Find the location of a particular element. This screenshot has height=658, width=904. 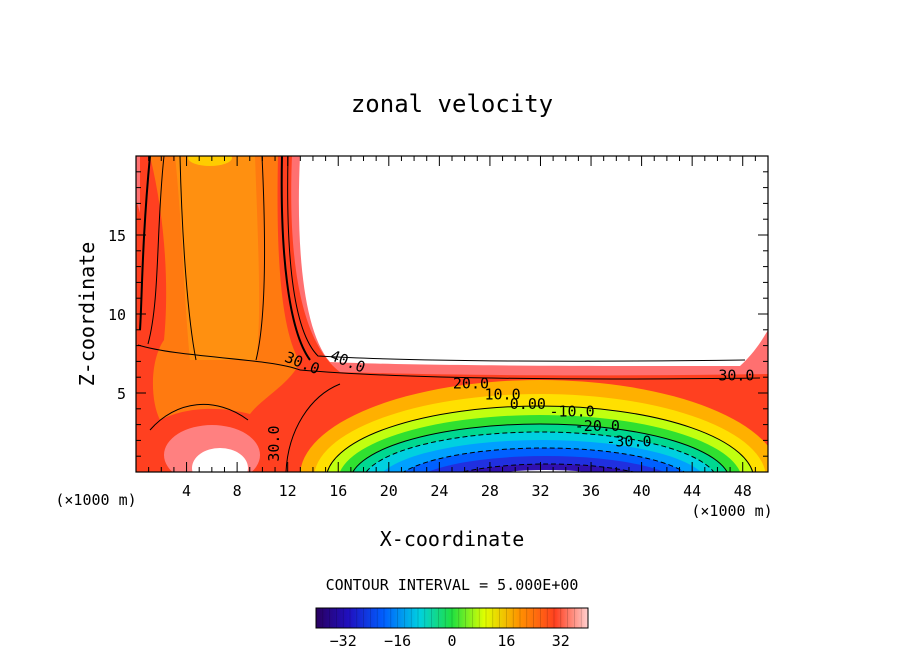

y-axis-label: Z-coordinate is located at coordinates (87, 314).